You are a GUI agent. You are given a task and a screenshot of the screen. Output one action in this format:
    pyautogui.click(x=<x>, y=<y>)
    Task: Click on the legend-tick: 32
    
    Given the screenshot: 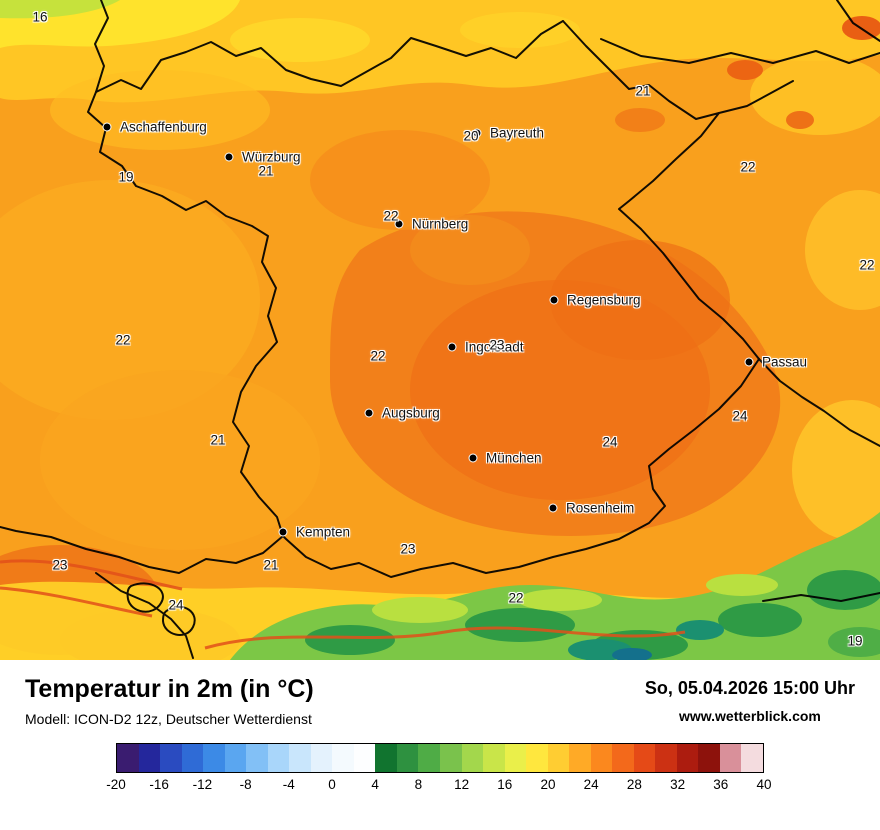 What is the action you would take?
    pyautogui.click(x=678, y=785)
    